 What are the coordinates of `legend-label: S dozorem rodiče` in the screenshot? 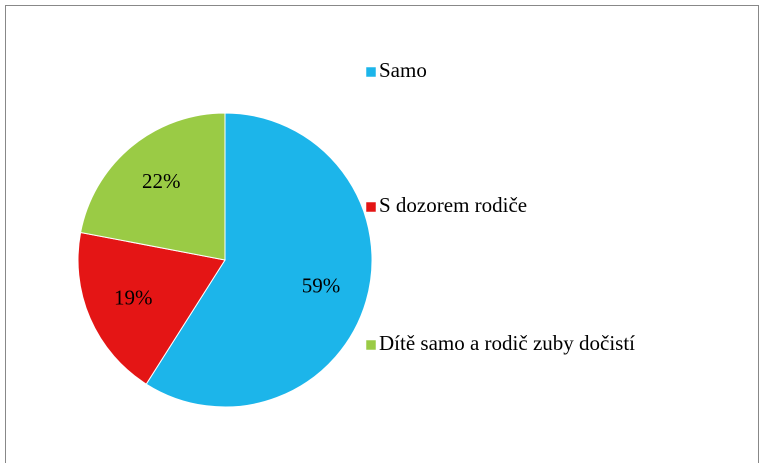 It's located at (453, 205).